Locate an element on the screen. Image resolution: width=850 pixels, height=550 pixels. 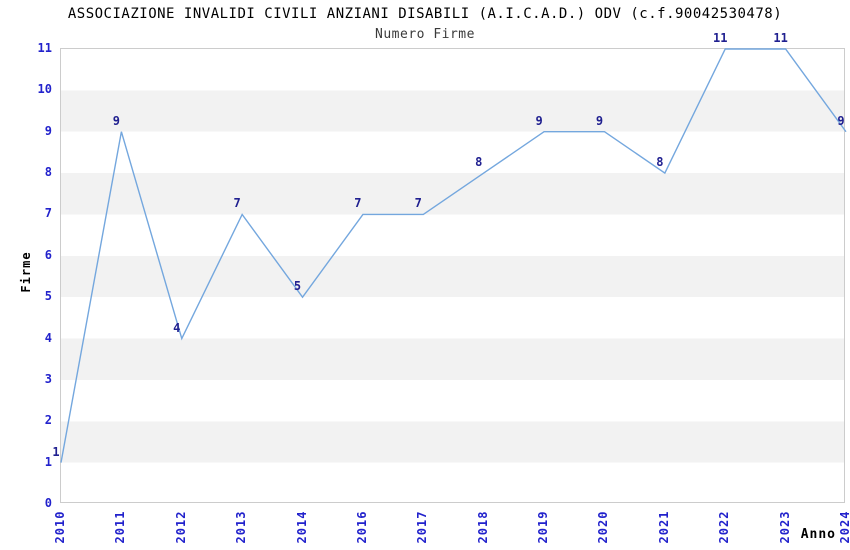
data-label: 4 is located at coordinates (177, 327).